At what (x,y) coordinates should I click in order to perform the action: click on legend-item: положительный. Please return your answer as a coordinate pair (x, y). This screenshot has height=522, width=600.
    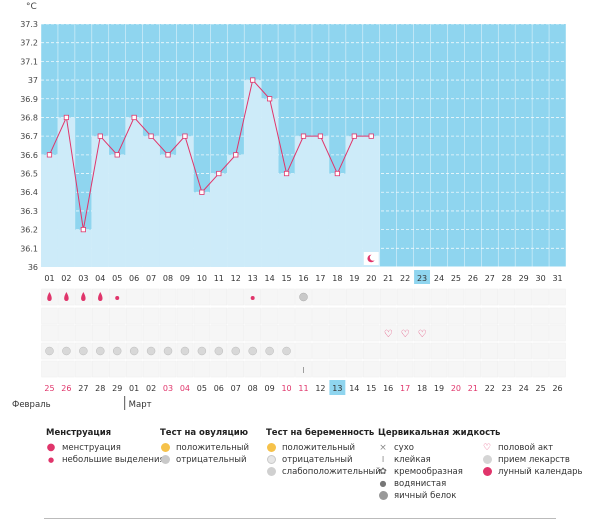
    Looking at the image, I should click on (318, 448).